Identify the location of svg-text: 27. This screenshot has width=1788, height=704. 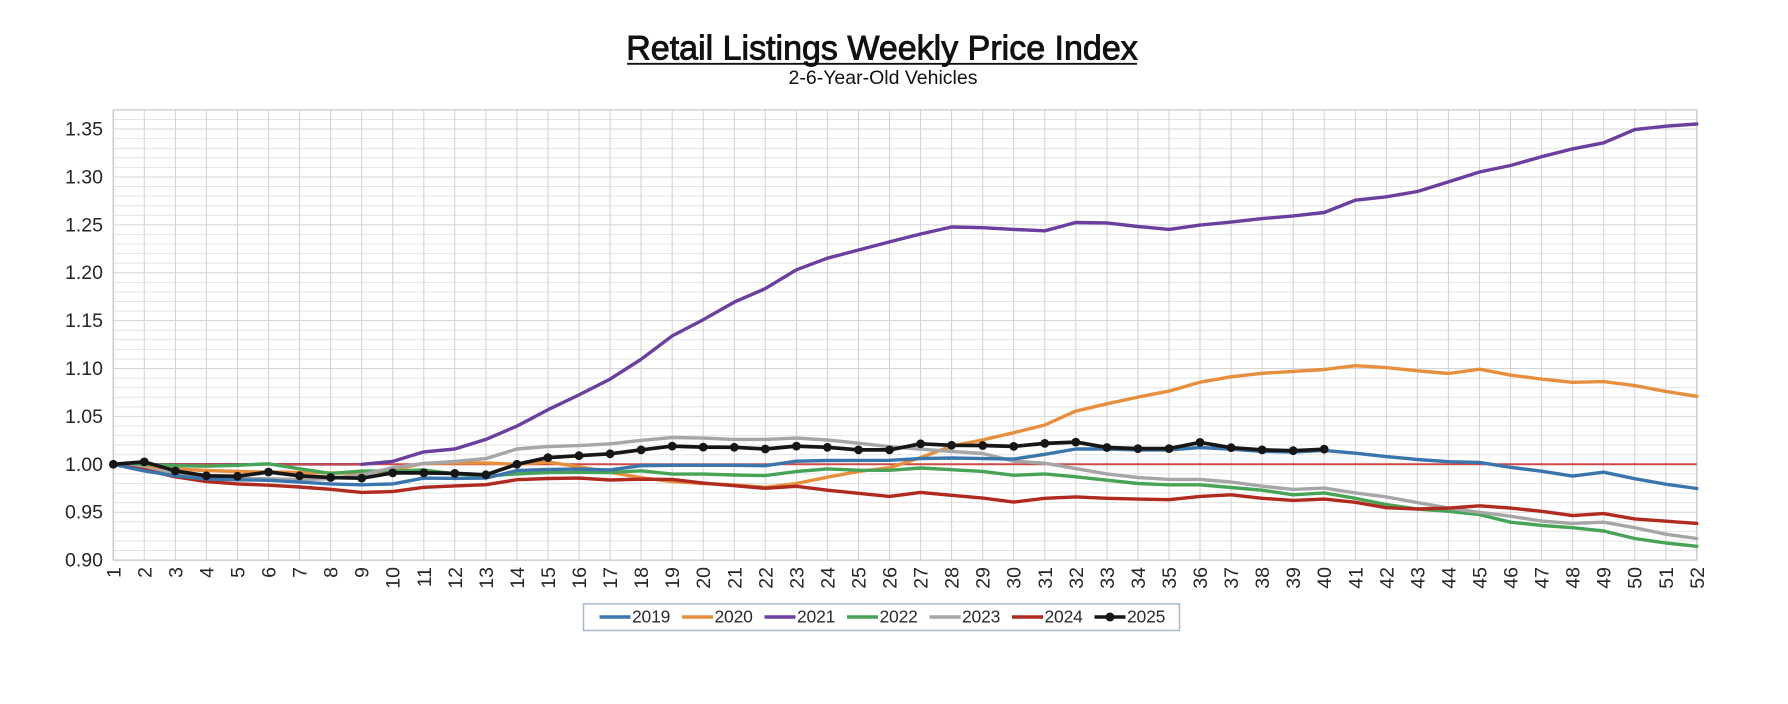
(922, 578).